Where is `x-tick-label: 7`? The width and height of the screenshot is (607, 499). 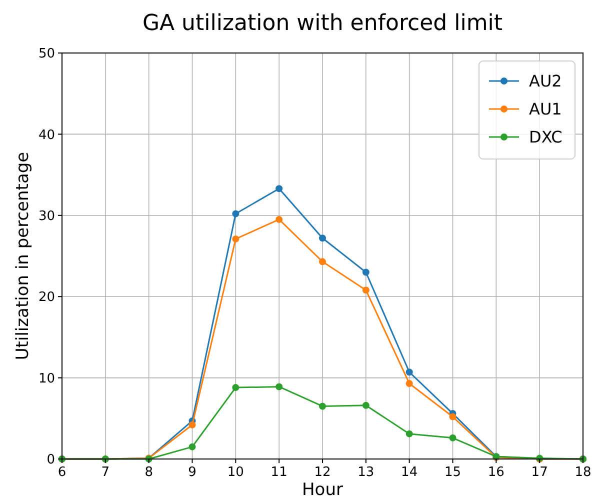
x-tick-label: 7 is located at coordinates (105, 472).